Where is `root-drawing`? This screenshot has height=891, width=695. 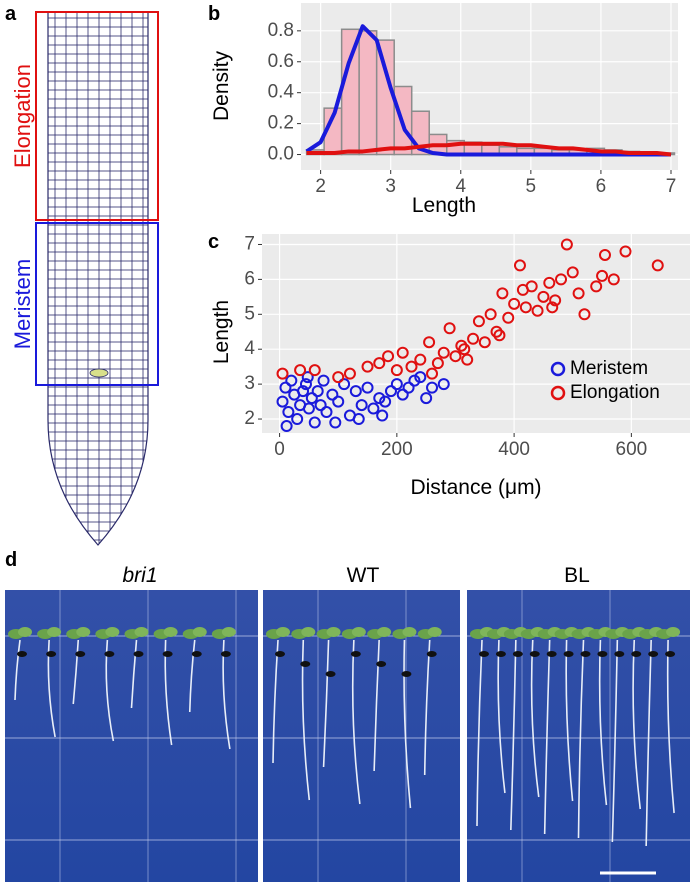 root-drawing is located at coordinates (98, 278).